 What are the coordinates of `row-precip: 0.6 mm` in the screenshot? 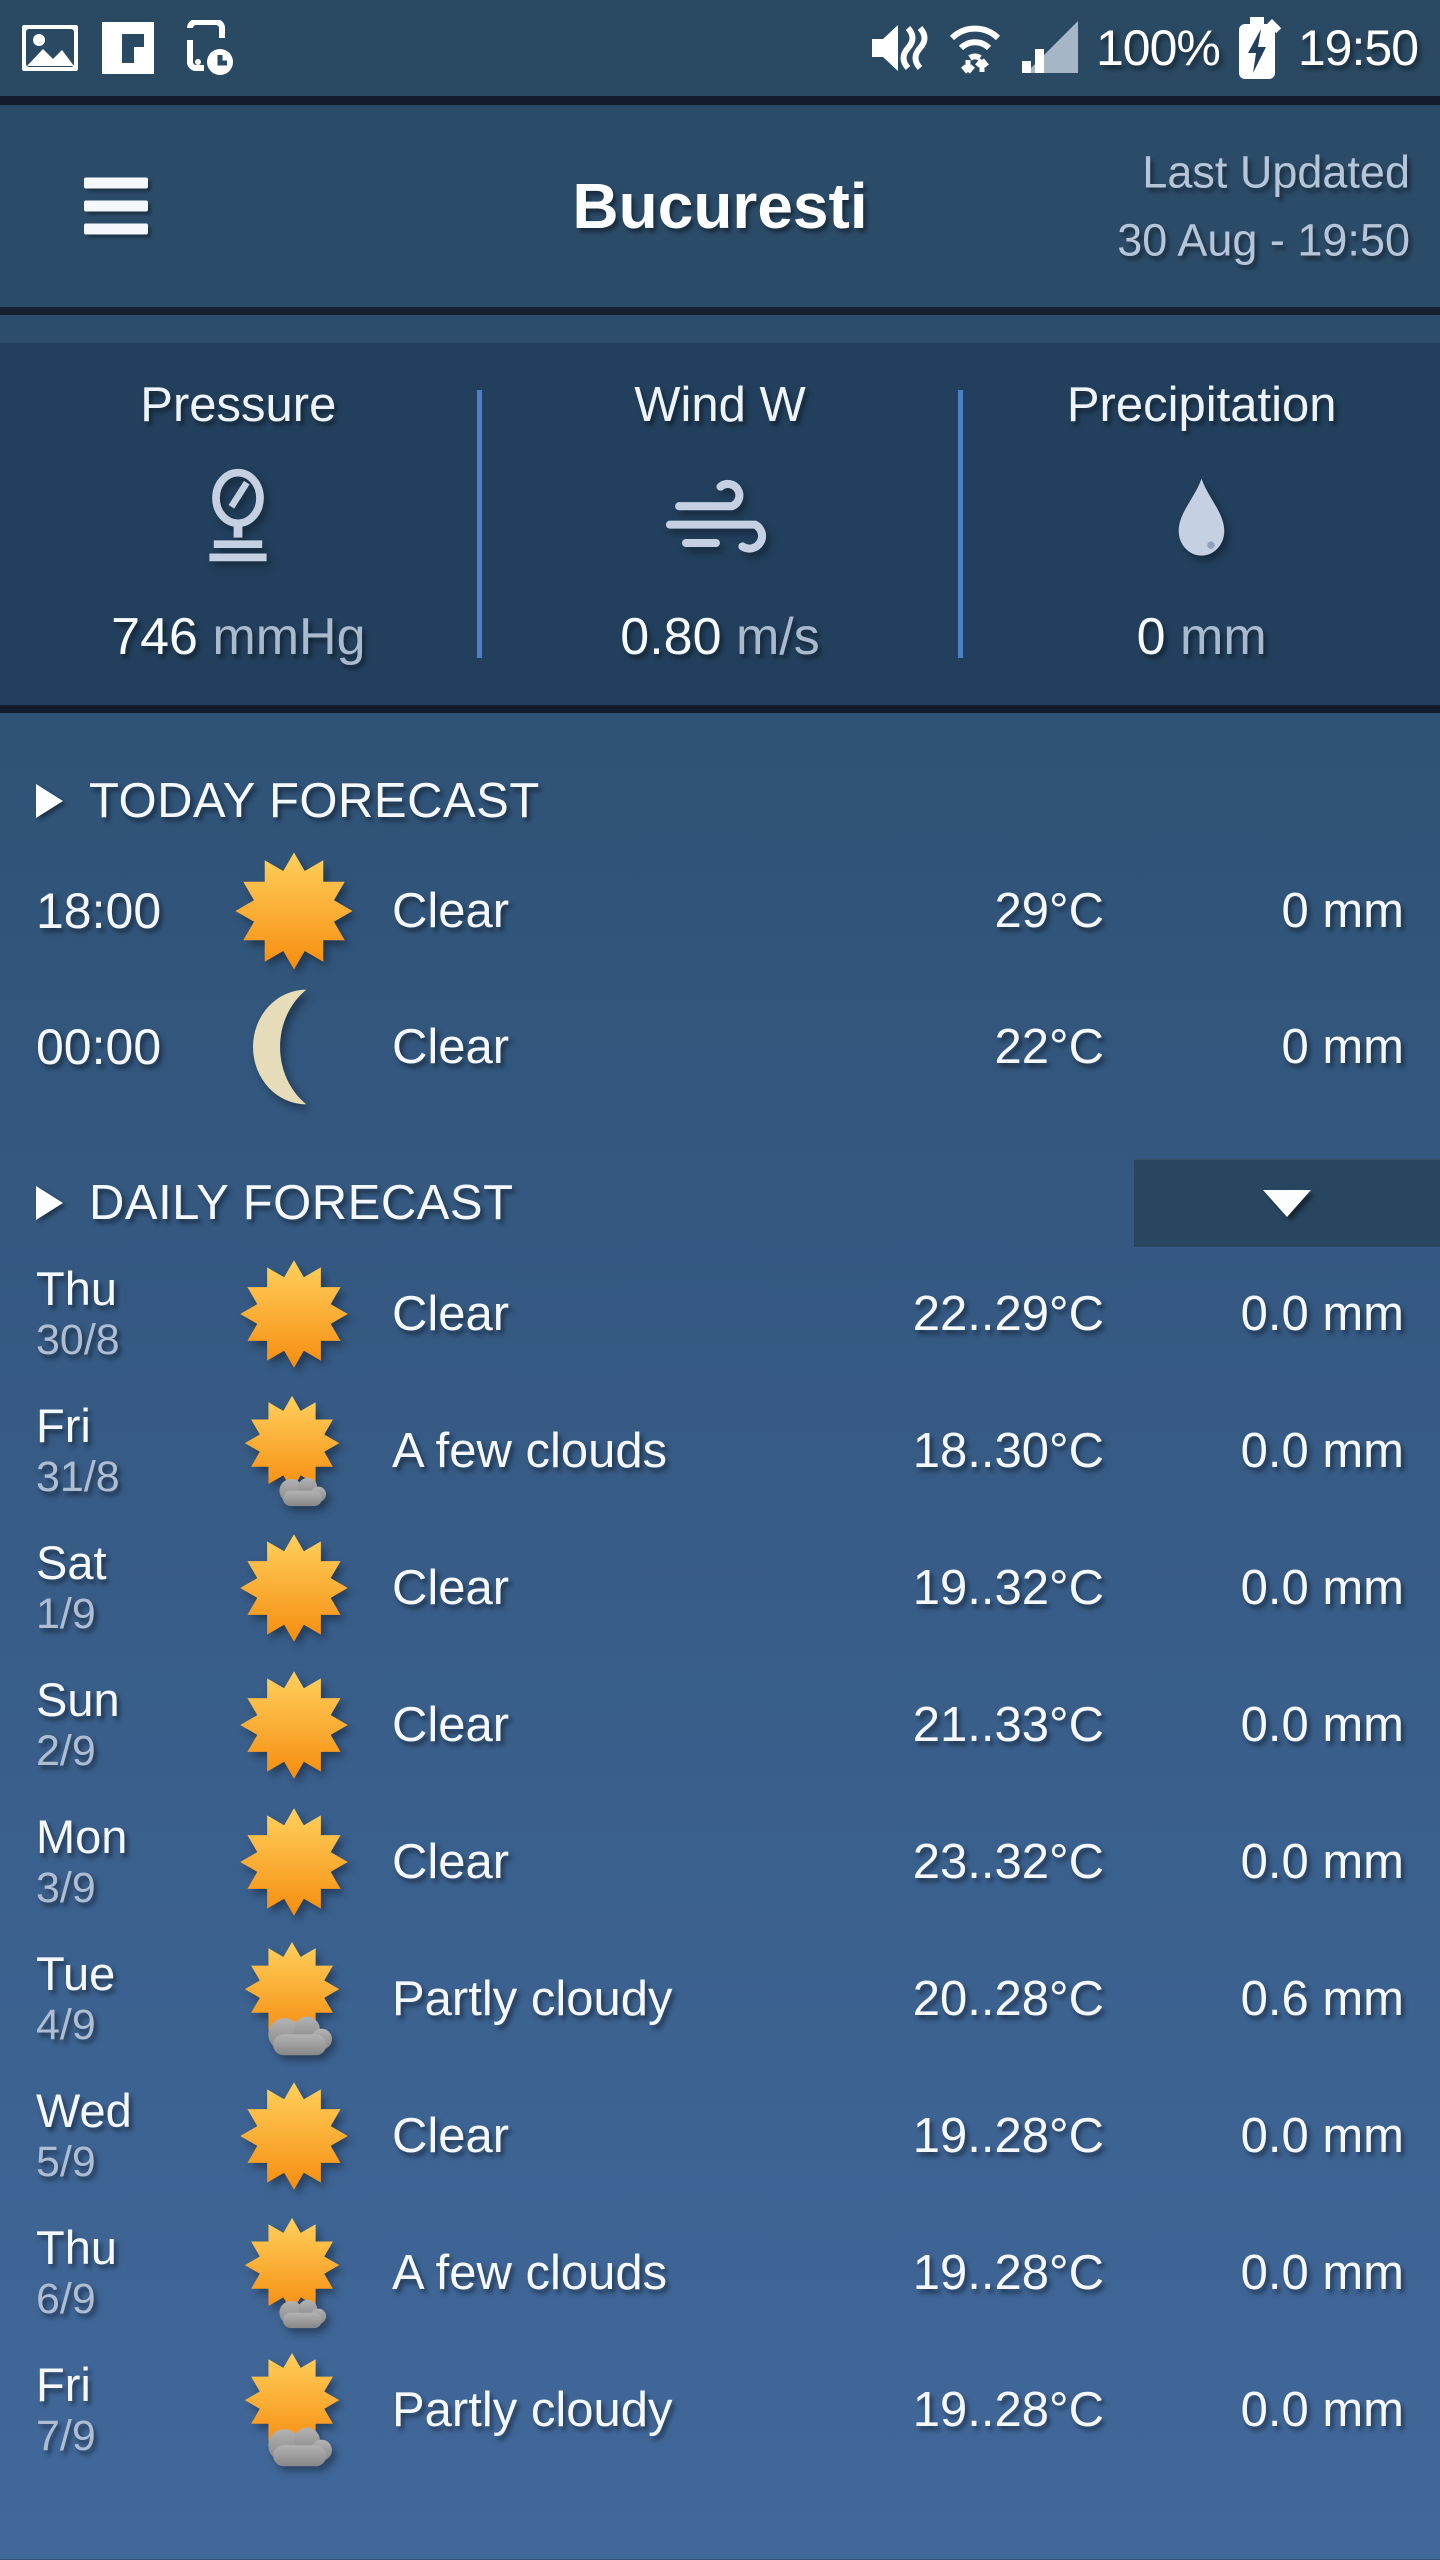 It's located at (1322, 1998).